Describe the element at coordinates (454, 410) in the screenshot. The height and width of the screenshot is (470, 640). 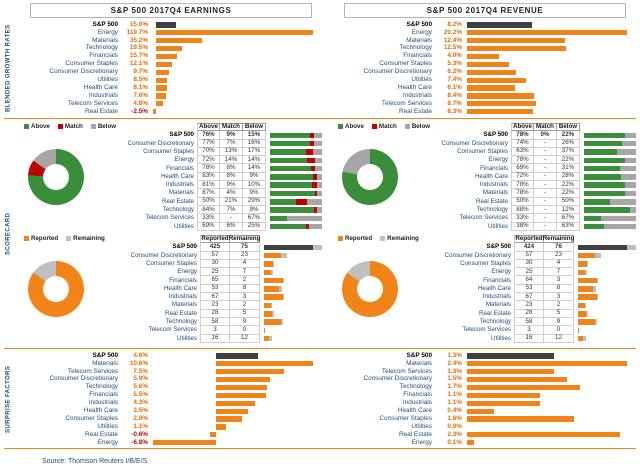
I see `row-value: 0.4%` at that location.